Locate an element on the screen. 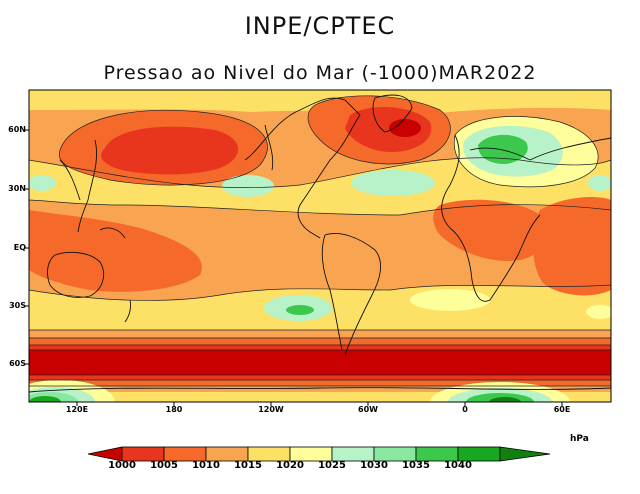 This screenshot has height=494, width=640. colorbar-label: 1040 is located at coordinates (458, 465).